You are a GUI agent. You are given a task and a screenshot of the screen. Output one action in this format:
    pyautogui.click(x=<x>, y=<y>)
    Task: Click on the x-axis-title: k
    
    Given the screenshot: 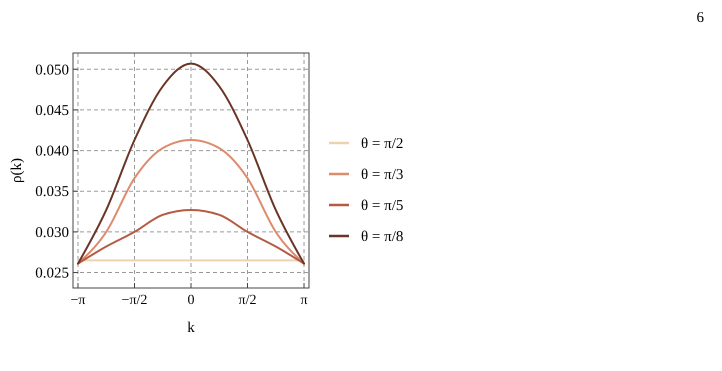 What is the action you would take?
    pyautogui.click(x=191, y=328)
    